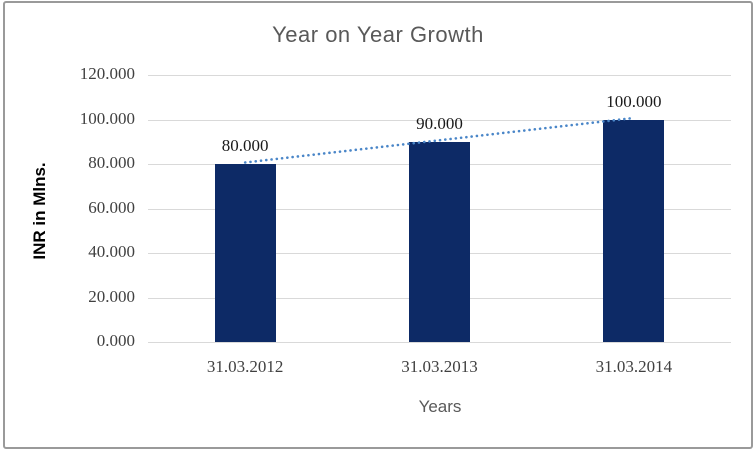  I want to click on y-tick-label: 20.000, so click(111, 296).